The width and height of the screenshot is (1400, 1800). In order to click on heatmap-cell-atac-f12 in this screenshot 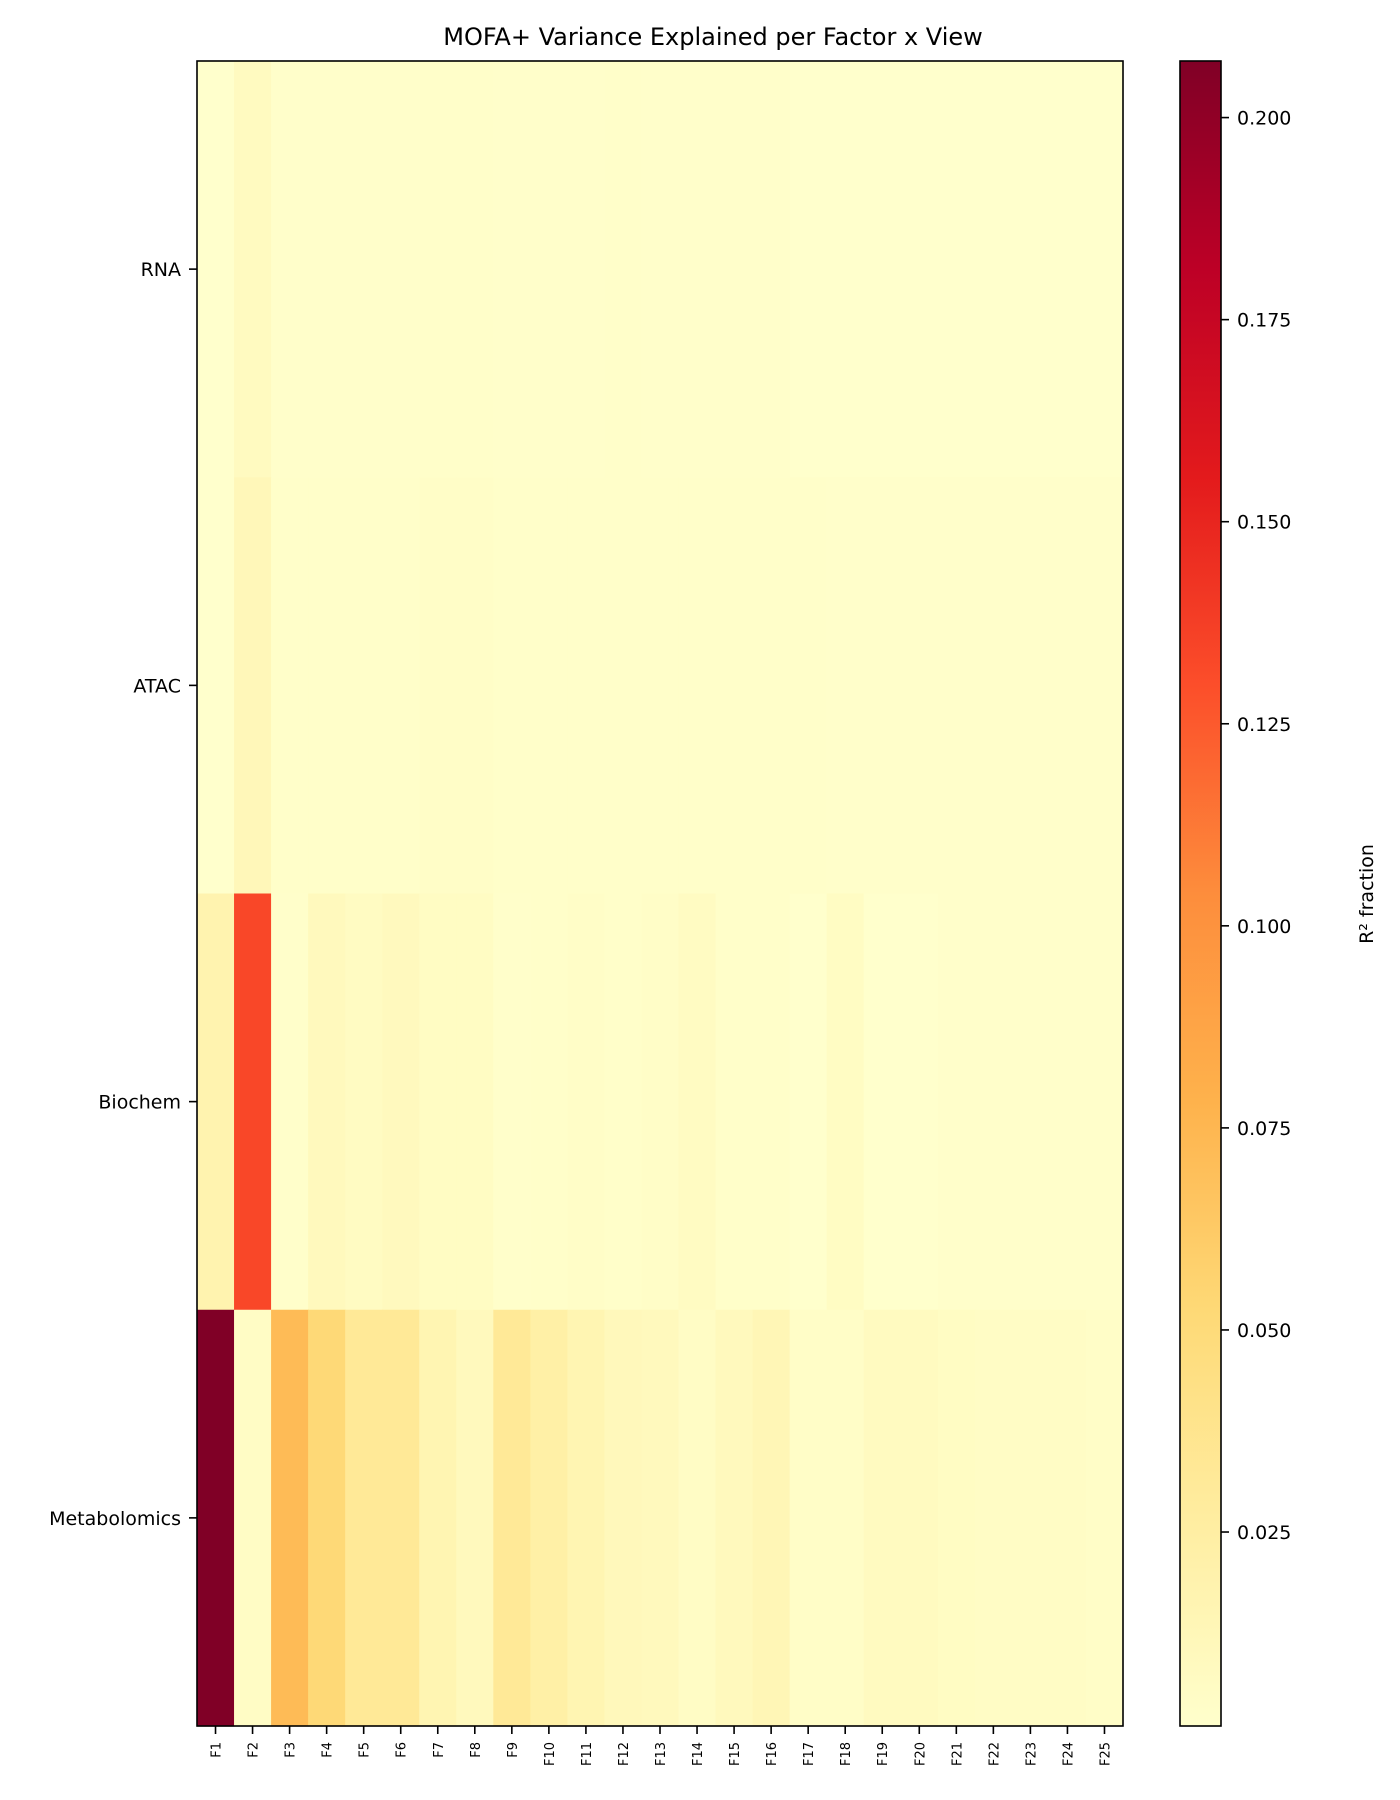, I will do `click(623, 686)`.